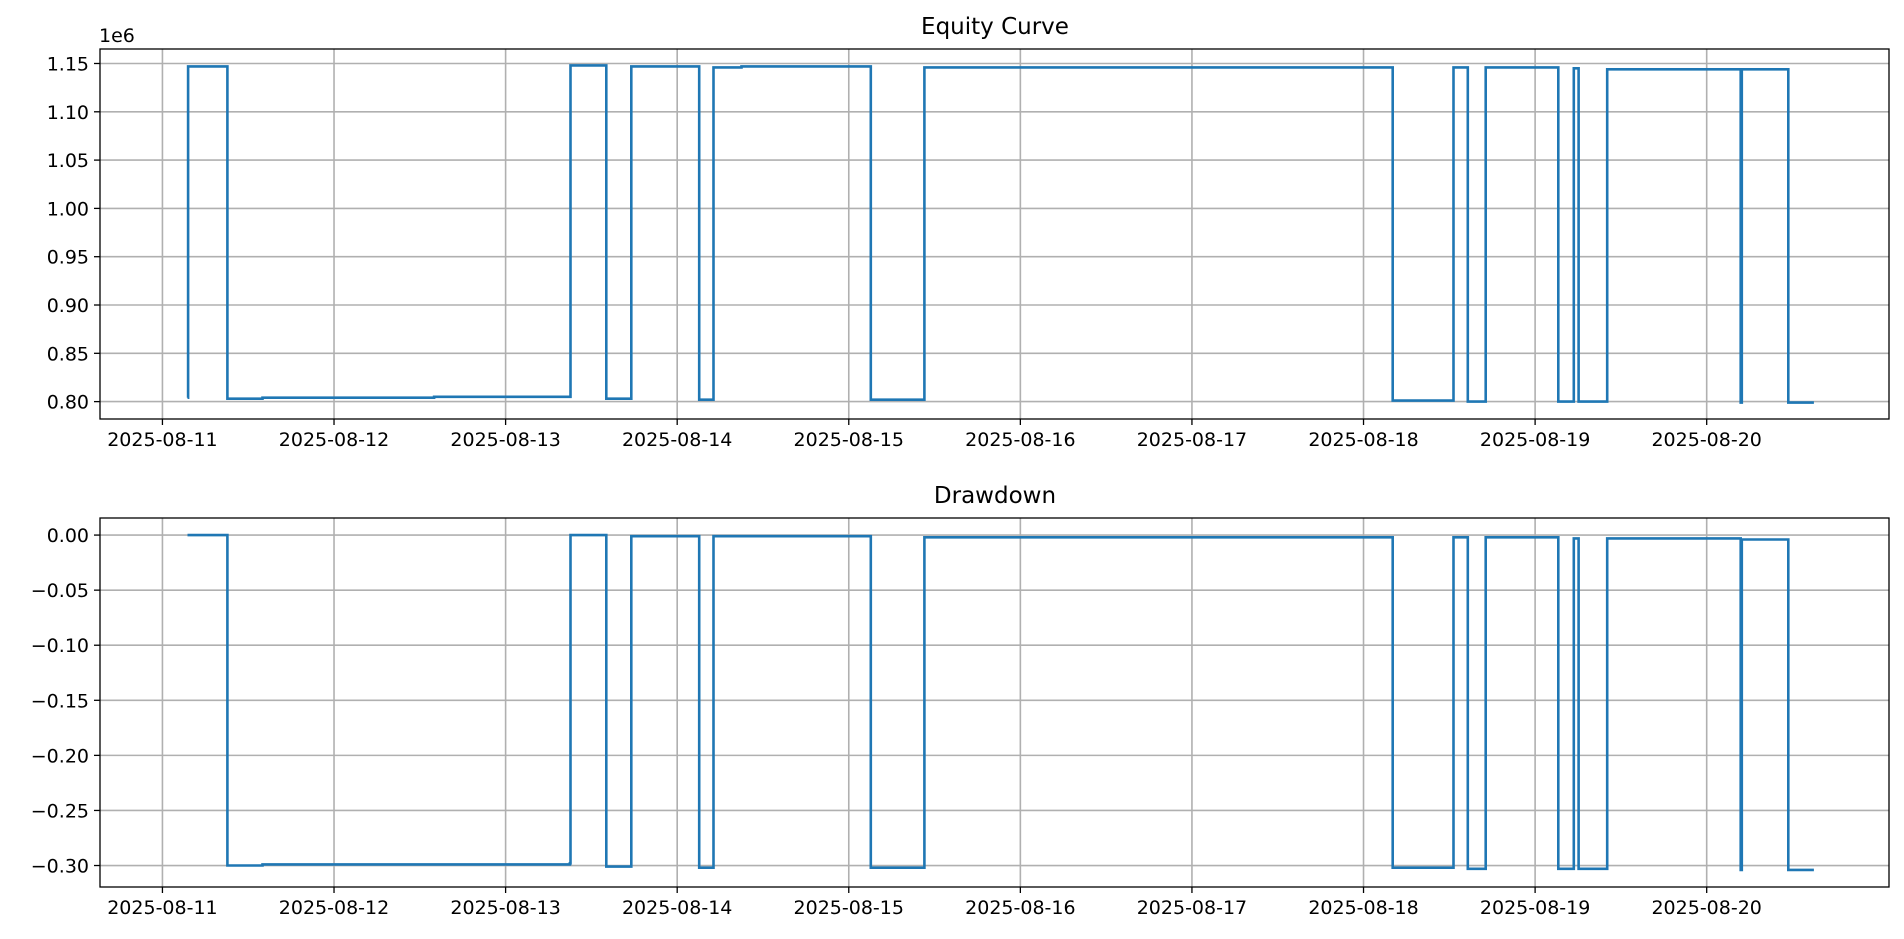 The height and width of the screenshot is (939, 1904). What do you see at coordinates (68, 536) in the screenshot?
I see `y-tick-label: 0.00` at bounding box center [68, 536].